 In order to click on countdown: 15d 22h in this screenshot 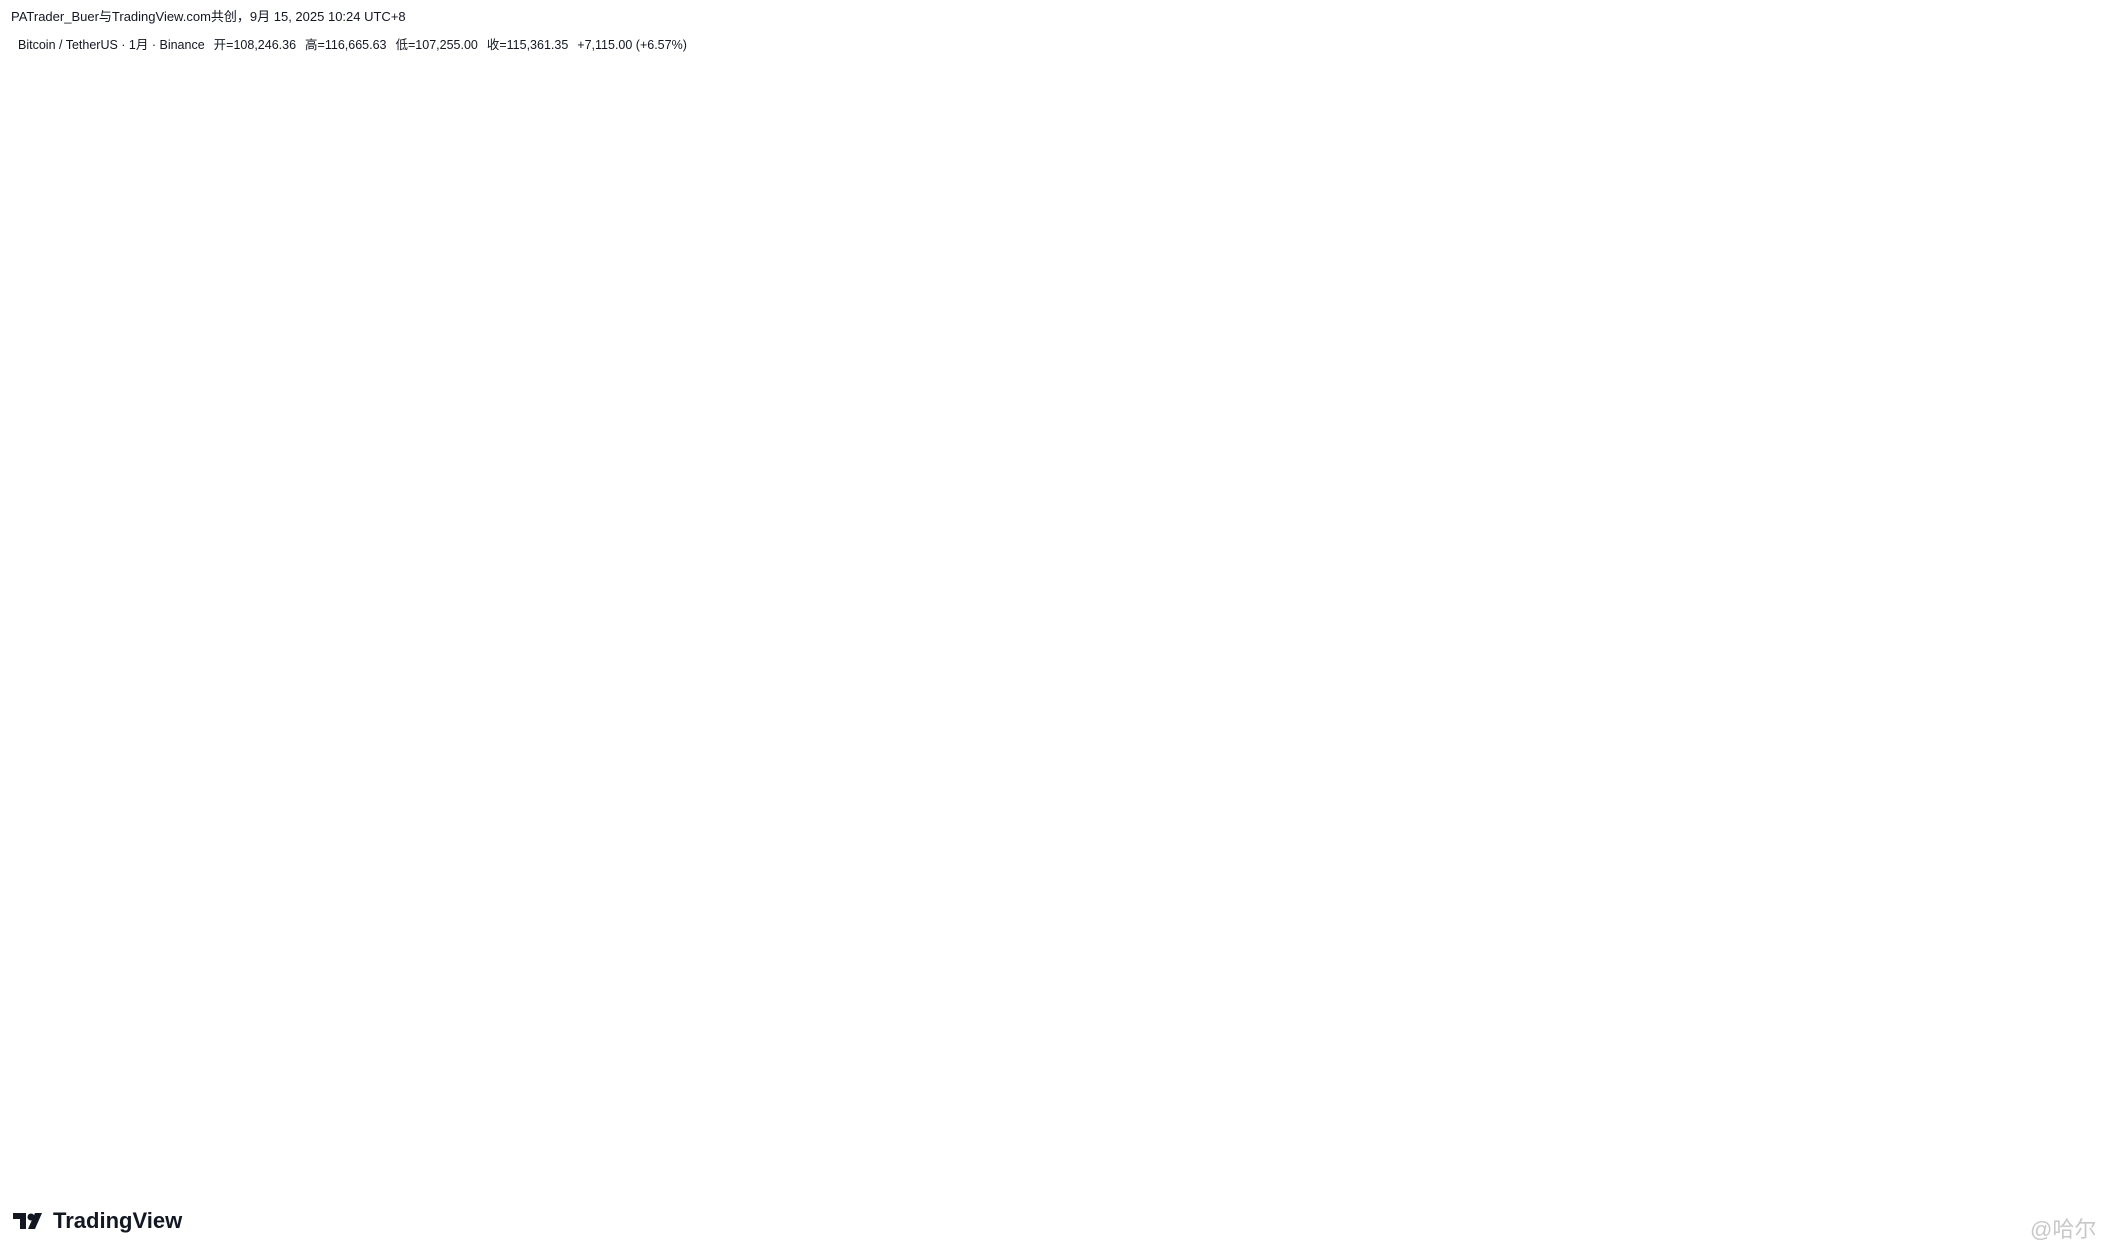, I will do `click(2068, 337)`.